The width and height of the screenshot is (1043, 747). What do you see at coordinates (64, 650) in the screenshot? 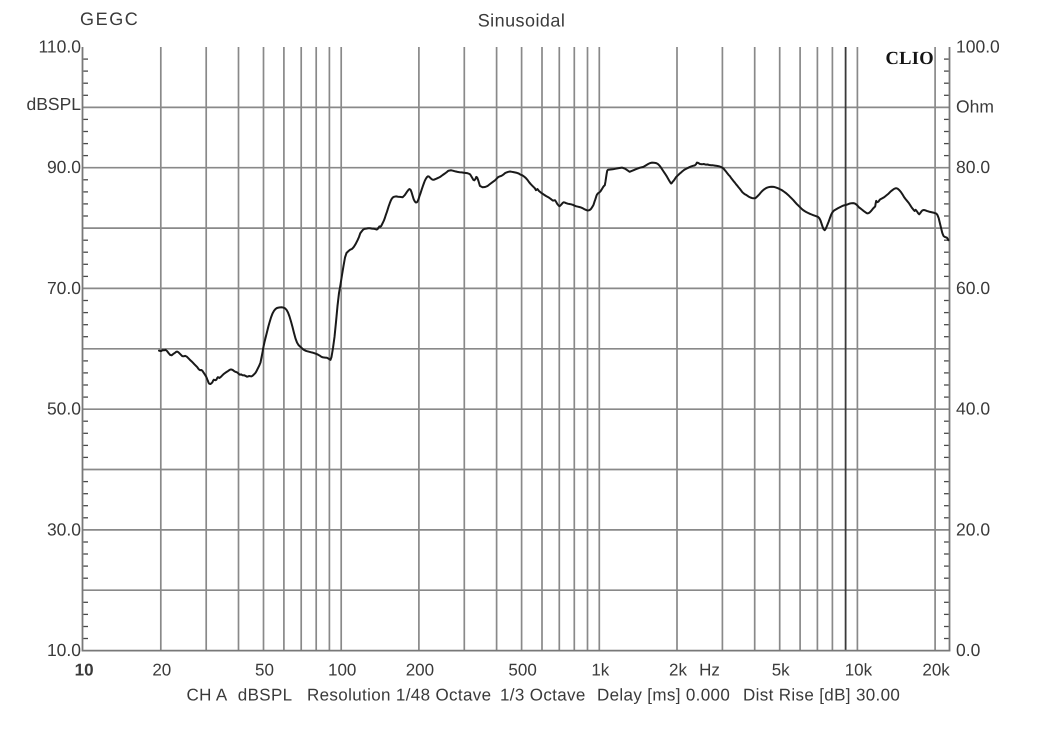
I see `svg-text: 10.0` at bounding box center [64, 650].